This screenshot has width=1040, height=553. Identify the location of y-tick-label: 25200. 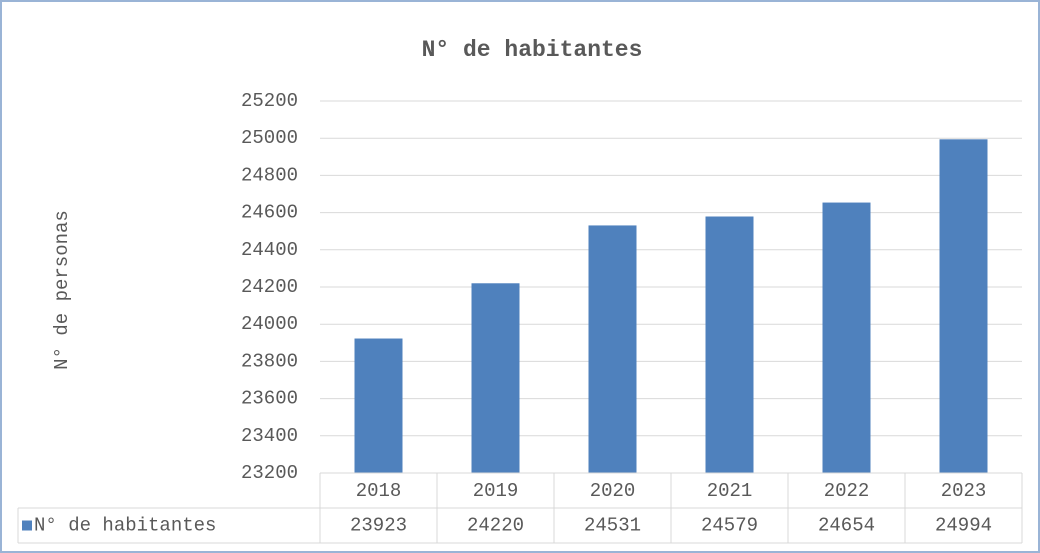
(269, 101).